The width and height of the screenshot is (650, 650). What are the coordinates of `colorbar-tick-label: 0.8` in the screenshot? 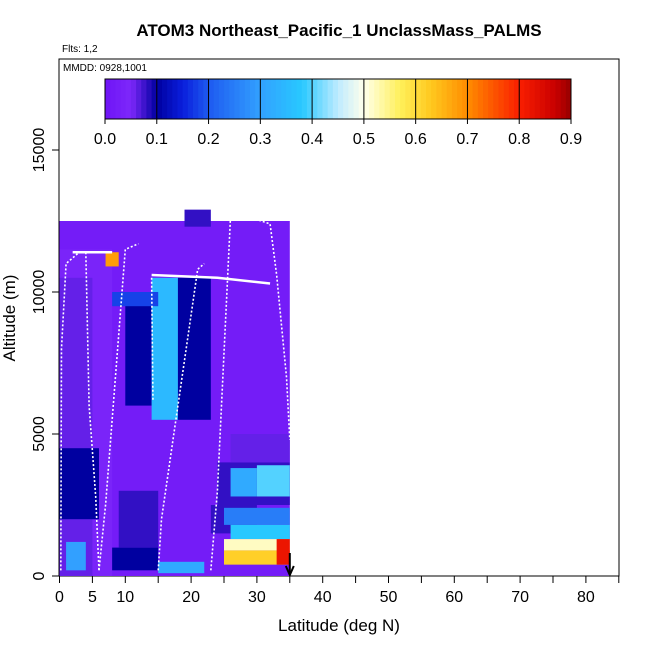 It's located at (519, 139).